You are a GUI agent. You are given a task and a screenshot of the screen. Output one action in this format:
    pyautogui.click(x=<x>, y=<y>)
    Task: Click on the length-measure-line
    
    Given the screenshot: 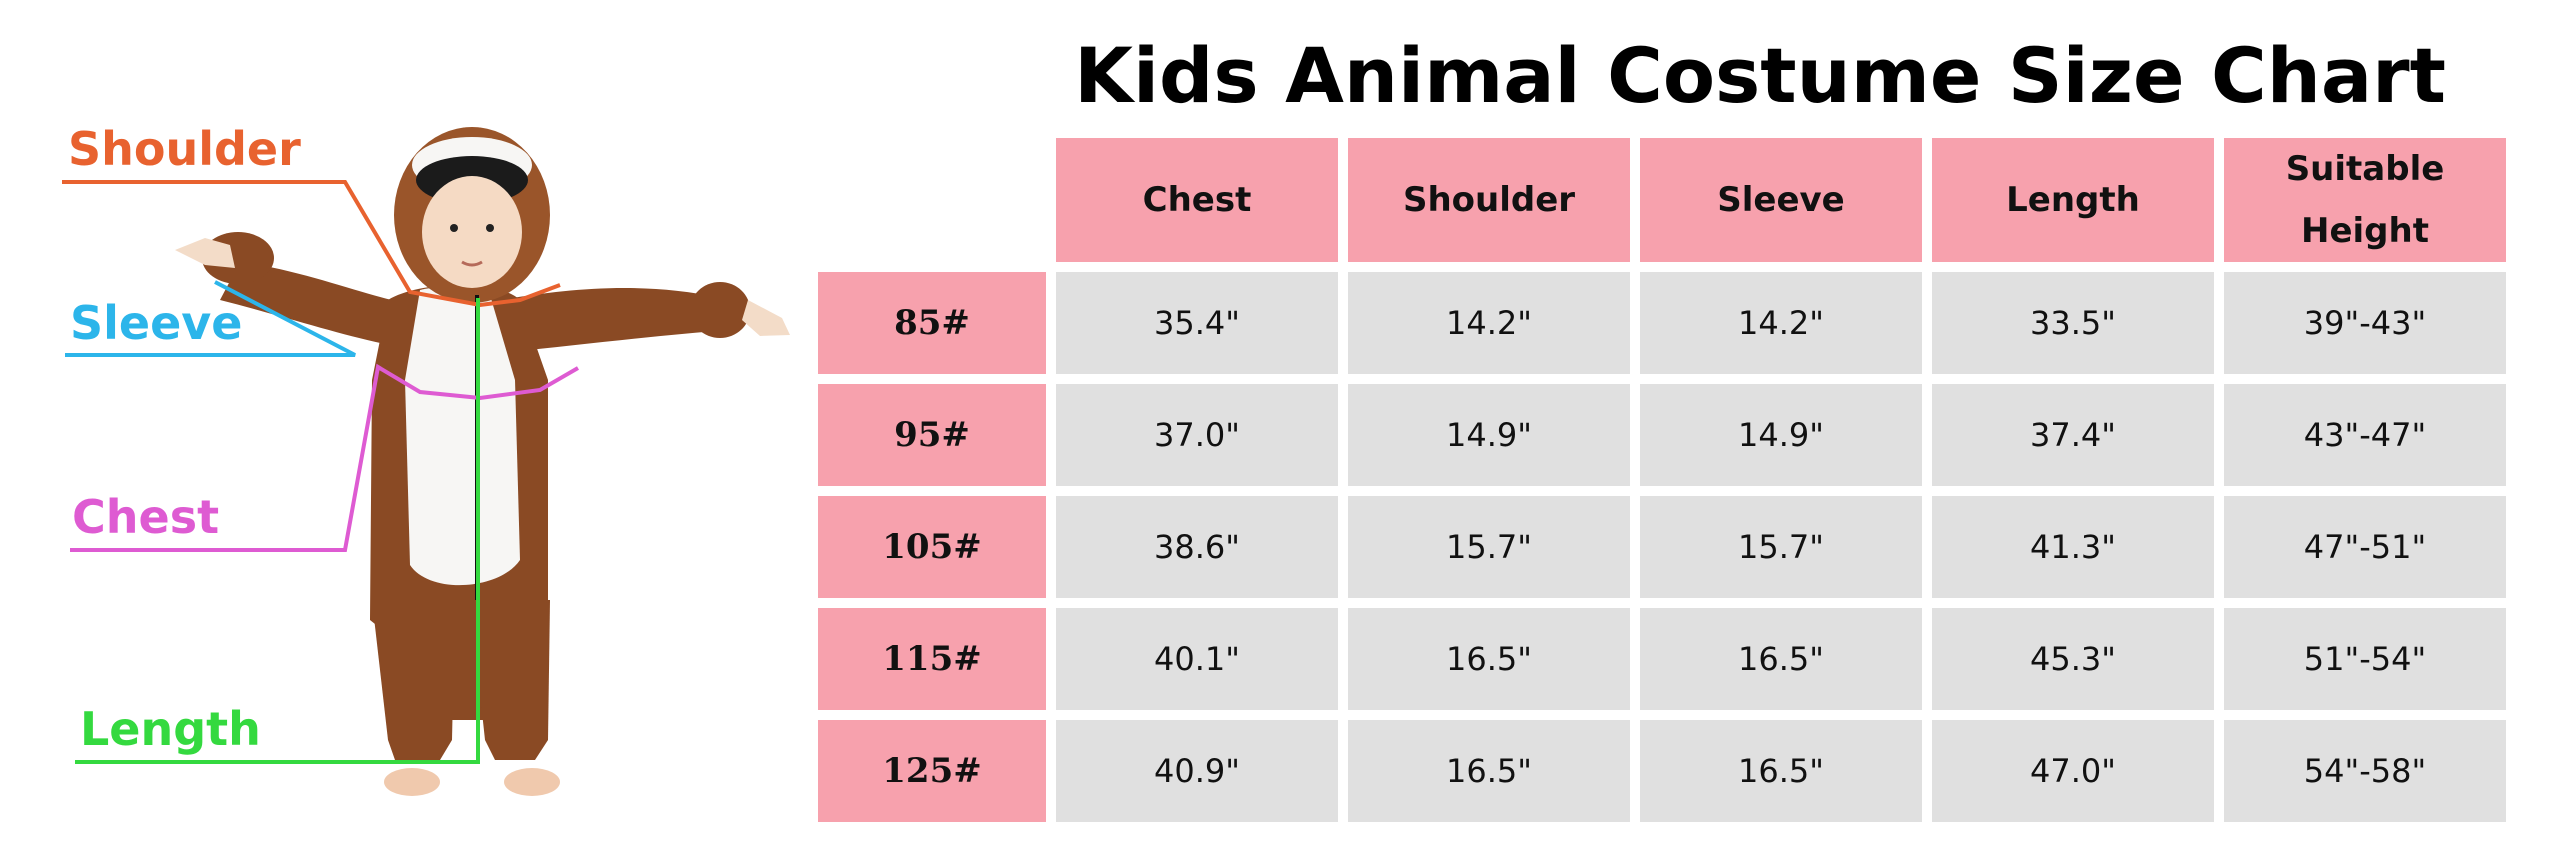 What is the action you would take?
    pyautogui.click(x=277, y=531)
    